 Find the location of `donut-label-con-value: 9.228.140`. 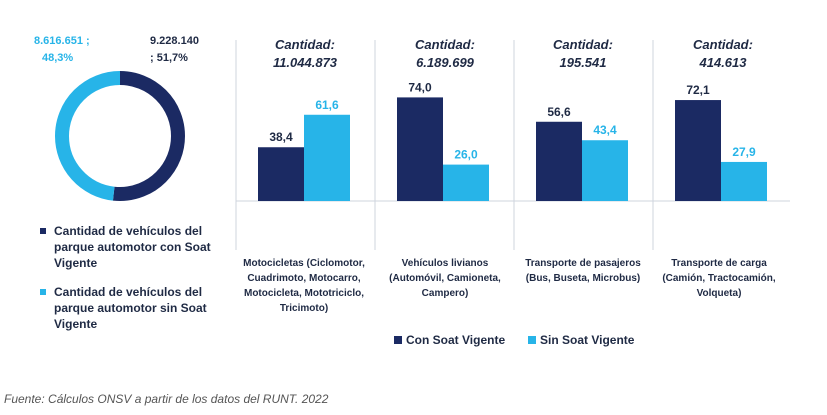

donut-label-con-value: 9.228.140 is located at coordinates (174, 41).